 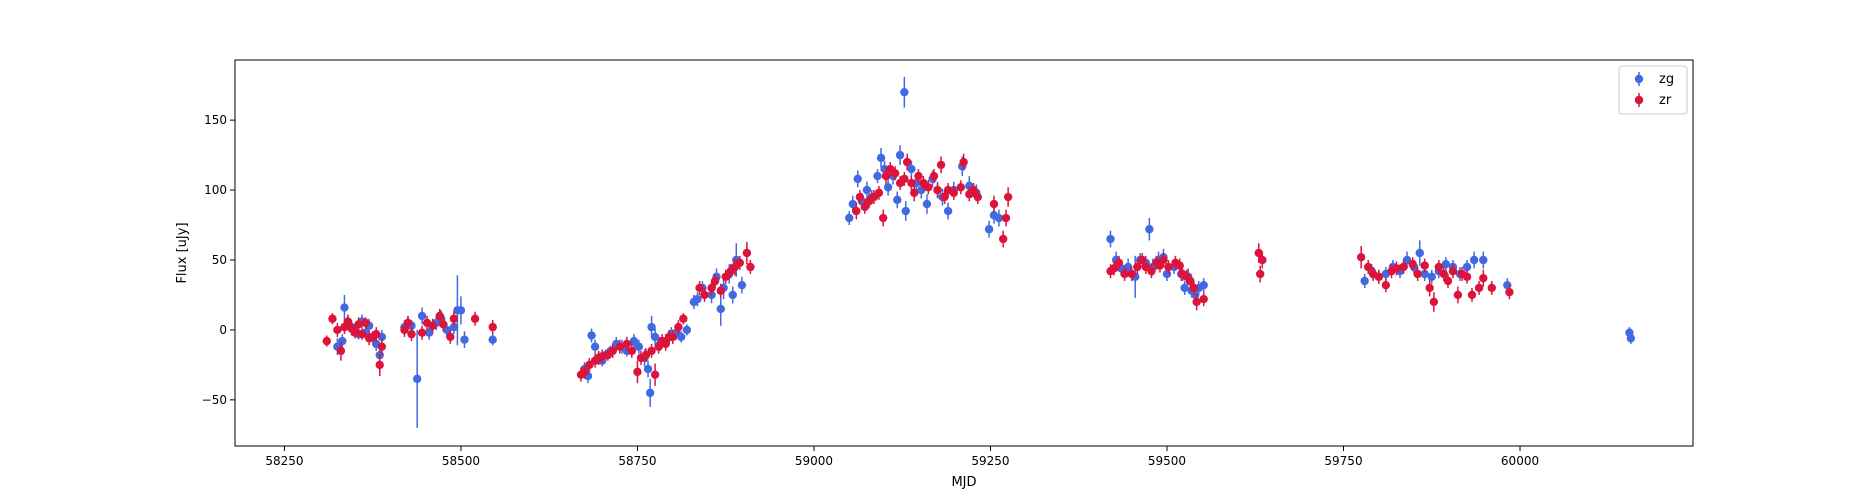 I want to click on y-axis: −50 0 50 100 150, so click(x=218, y=260).